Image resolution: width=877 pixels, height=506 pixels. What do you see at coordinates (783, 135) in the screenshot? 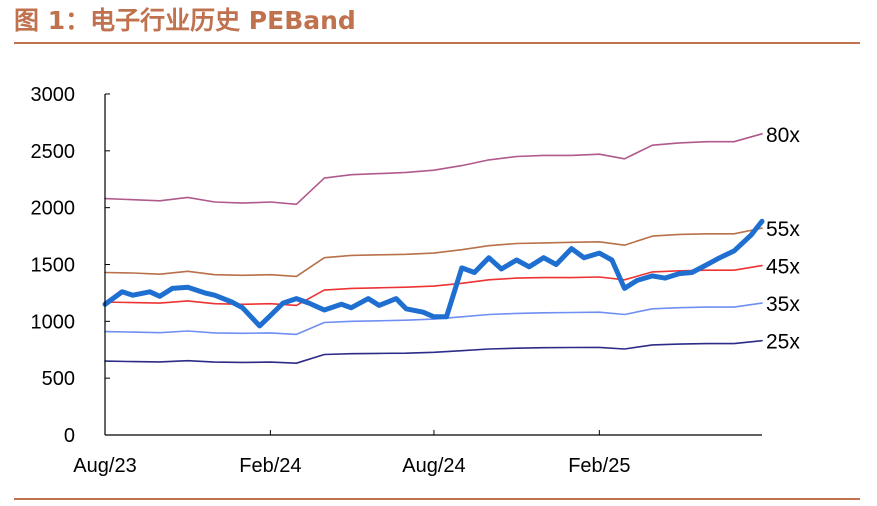
I see `band-label-80x: 80x` at bounding box center [783, 135].